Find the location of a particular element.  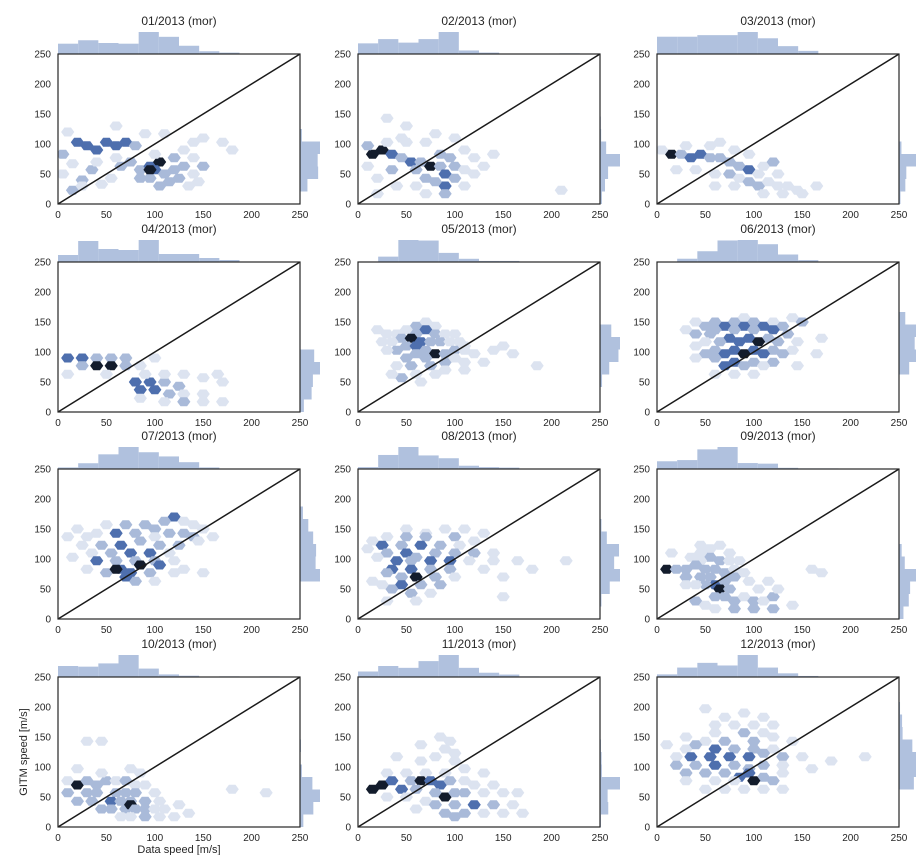

panel-title: 05/2013 (mor) is located at coordinates (478, 229).